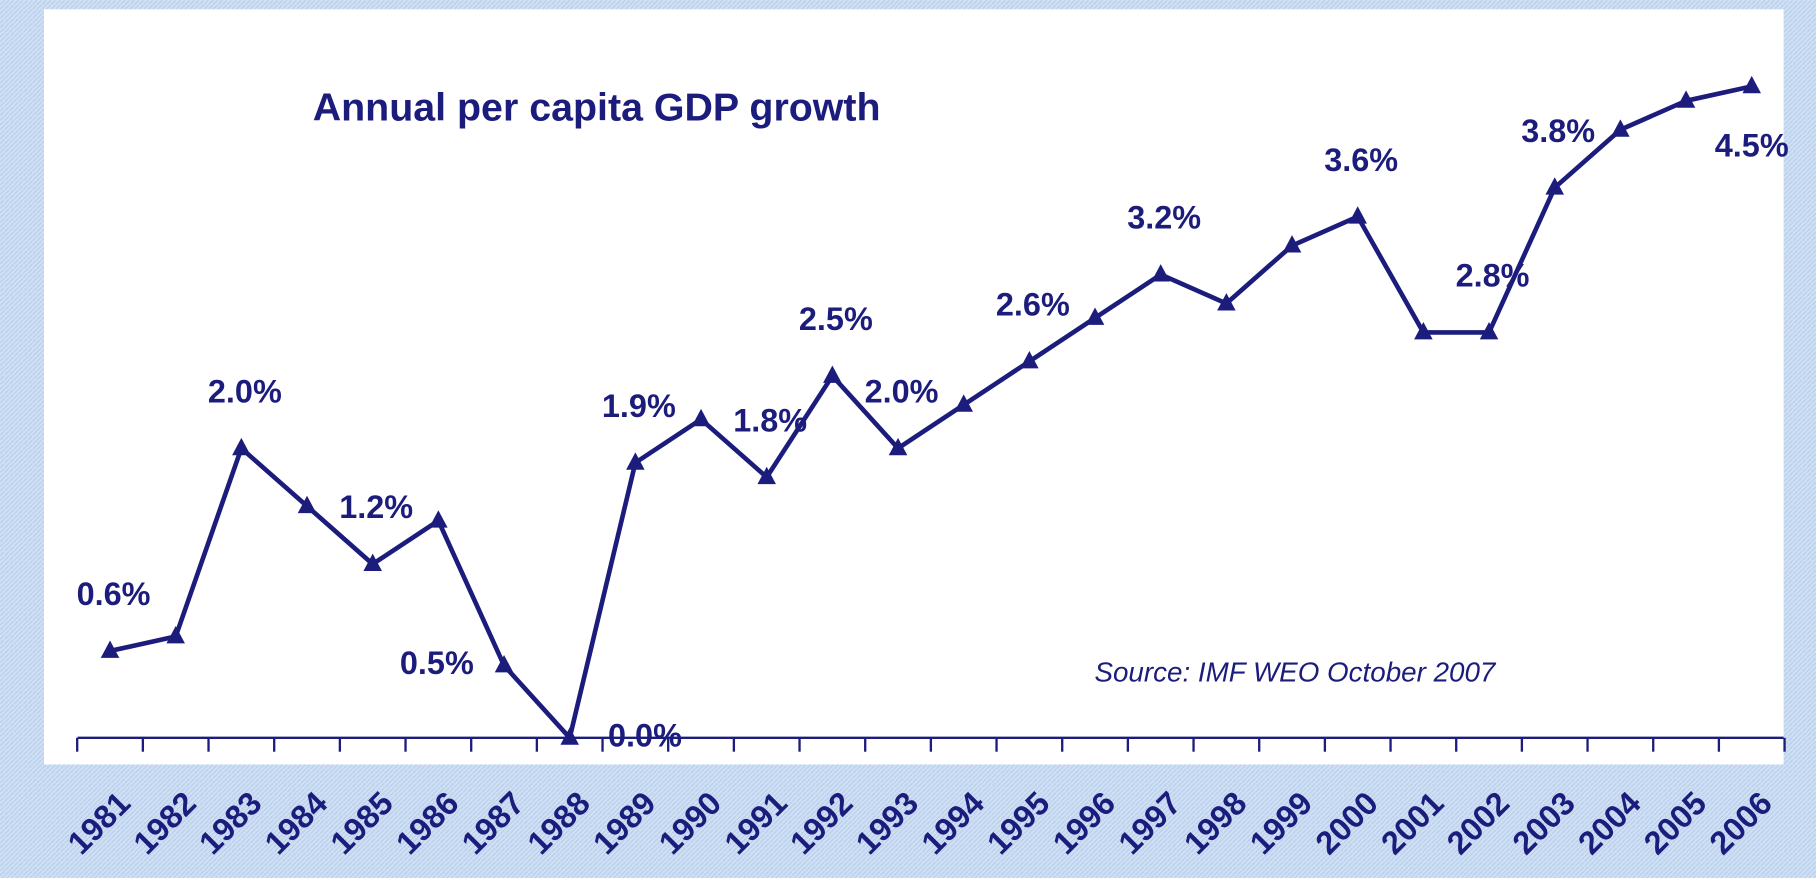 This screenshot has height=878, width=1816. Describe the element at coordinates (597, 107) in the screenshot. I see `chart-title: Annual per capita GDP growth` at that location.